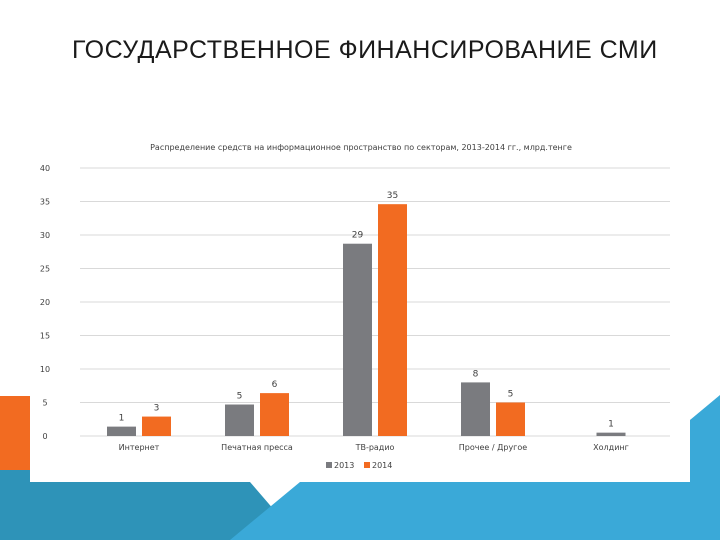  What do you see at coordinates (365, 50) in the screenshot?
I see `slide-title: ГОСУДАРСТВЕННОЕ ФИНАНСИРОВАНИЕ СМИ` at bounding box center [365, 50].